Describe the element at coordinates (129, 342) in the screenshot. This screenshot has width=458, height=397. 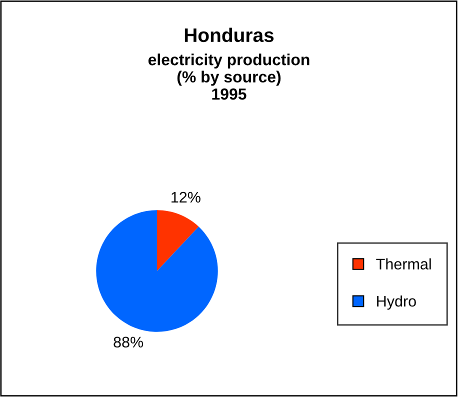
I see `data-label: 88%` at that location.